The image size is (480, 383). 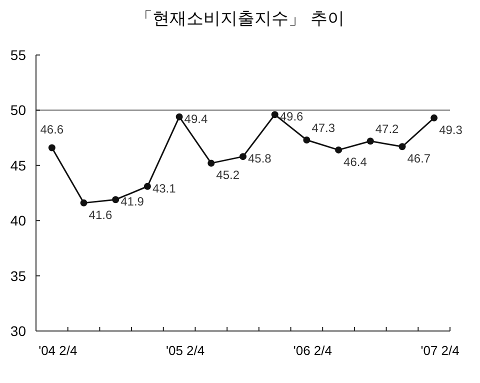 I want to click on chart-title: 「현재소비지출지수」 추이, so click(x=240, y=19).